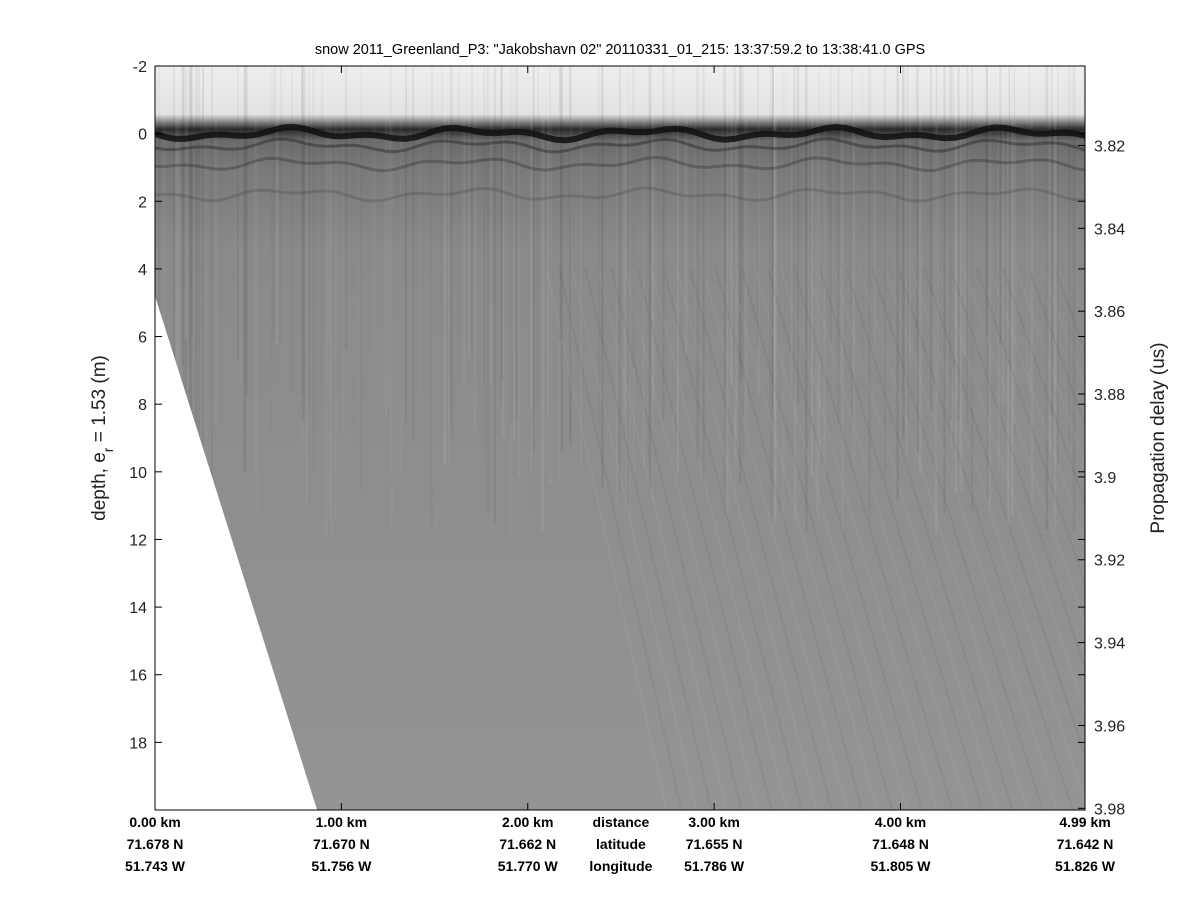 The height and width of the screenshot is (900, 1200). I want to click on right-tick-label: 3.88, so click(1109, 395).